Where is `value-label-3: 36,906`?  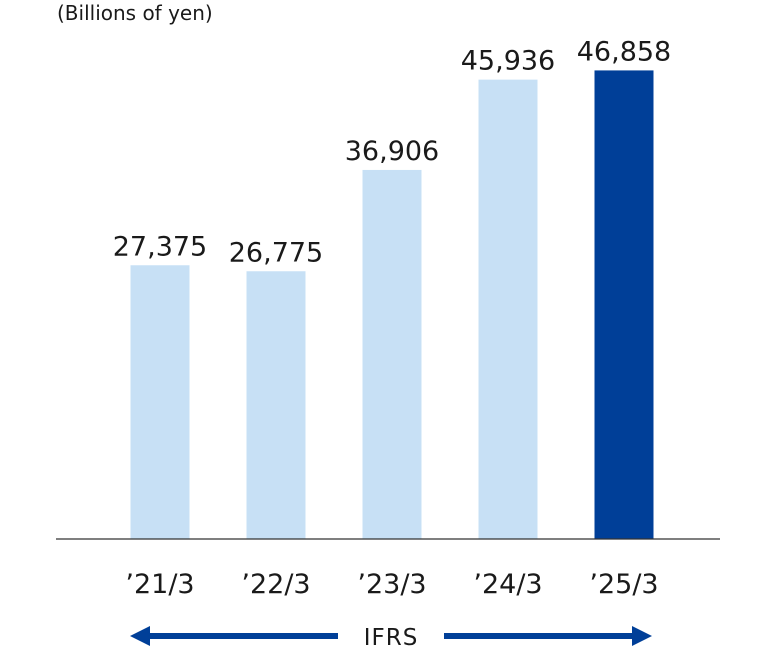
value-label-3: 36,906 is located at coordinates (392, 151).